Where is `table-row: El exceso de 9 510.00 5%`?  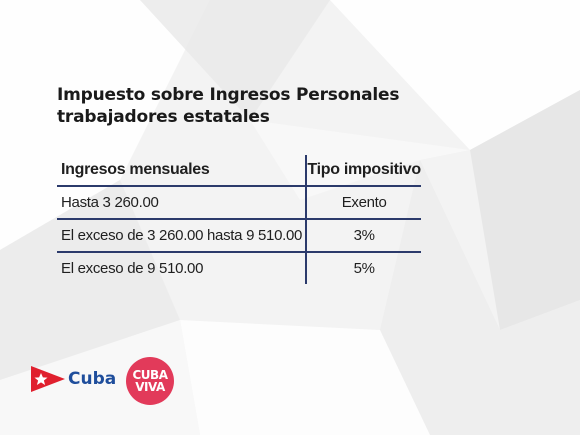
table-row: El exceso de 9 510.00 5% is located at coordinates (239, 268).